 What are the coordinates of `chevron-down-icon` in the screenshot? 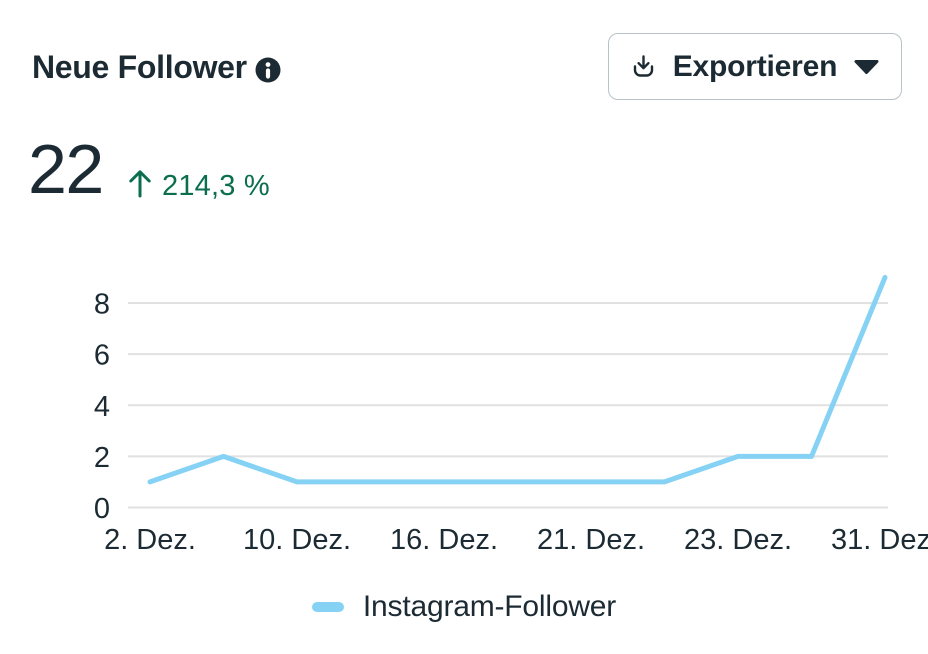 It's located at (866, 67).